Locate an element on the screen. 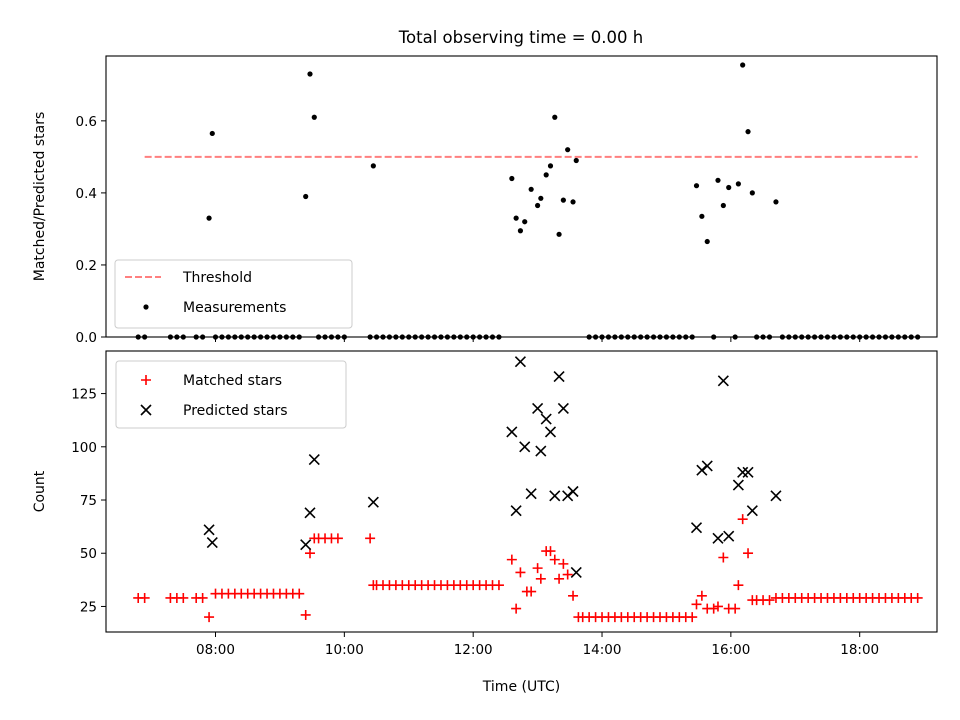  legend: Threshold Measurements is located at coordinates (233, 294).